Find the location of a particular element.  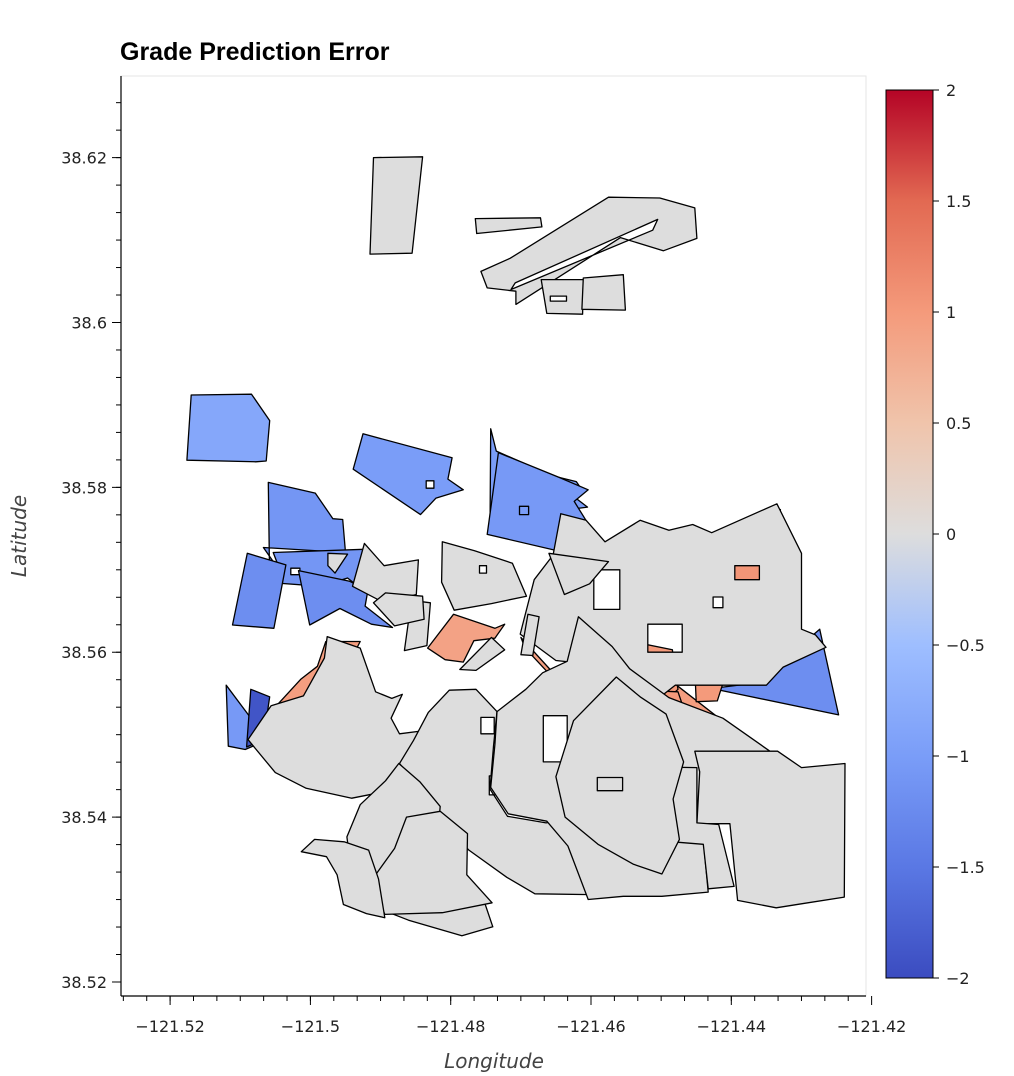

colorbar-tick-label: 2 is located at coordinates (951, 90).